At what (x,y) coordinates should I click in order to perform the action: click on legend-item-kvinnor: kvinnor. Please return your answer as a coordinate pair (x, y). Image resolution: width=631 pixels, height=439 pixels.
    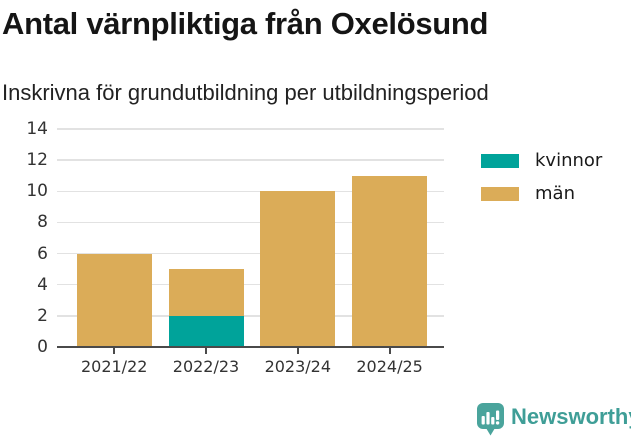
    Looking at the image, I should click on (541, 160).